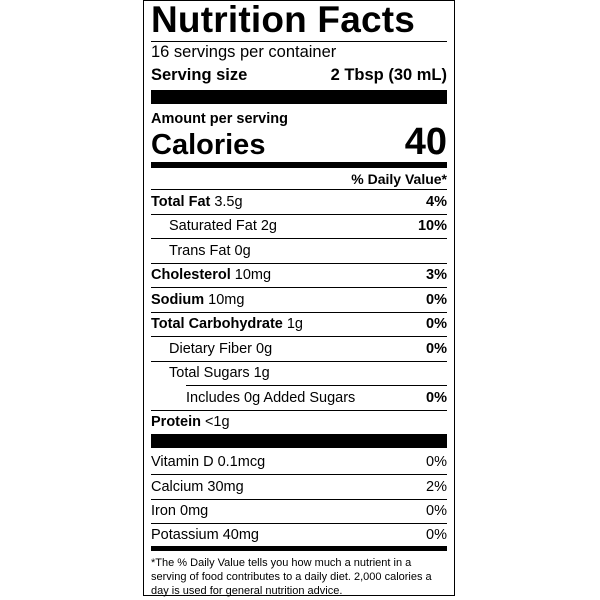 Image resolution: width=600 pixels, height=600 pixels. What do you see at coordinates (388, 75) in the screenshot?
I see `serving-size-value: 2 Tbsp (30 mL)` at bounding box center [388, 75].